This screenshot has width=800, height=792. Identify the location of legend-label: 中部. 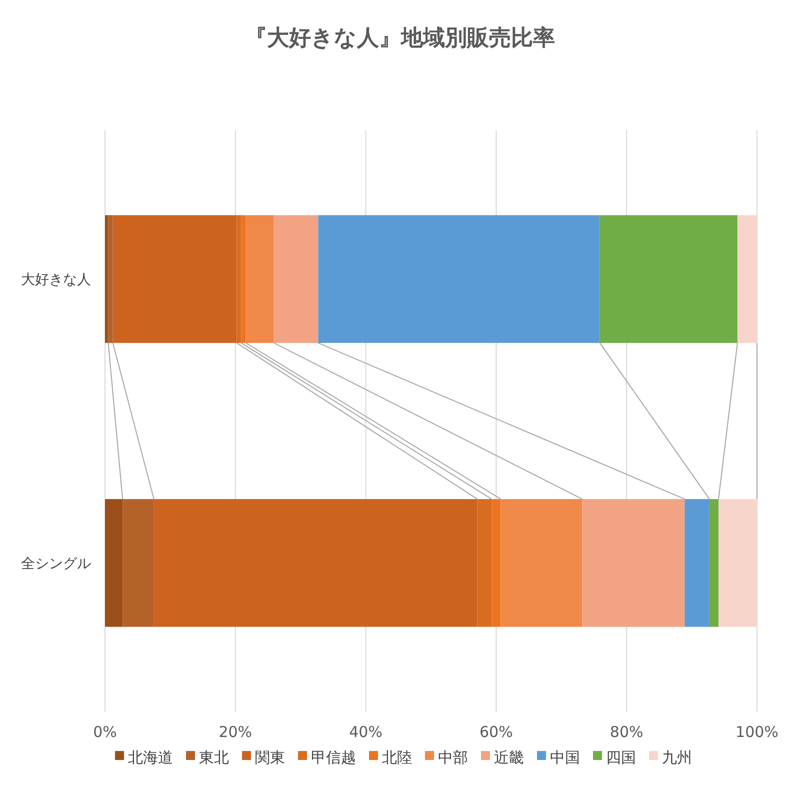
(453, 757).